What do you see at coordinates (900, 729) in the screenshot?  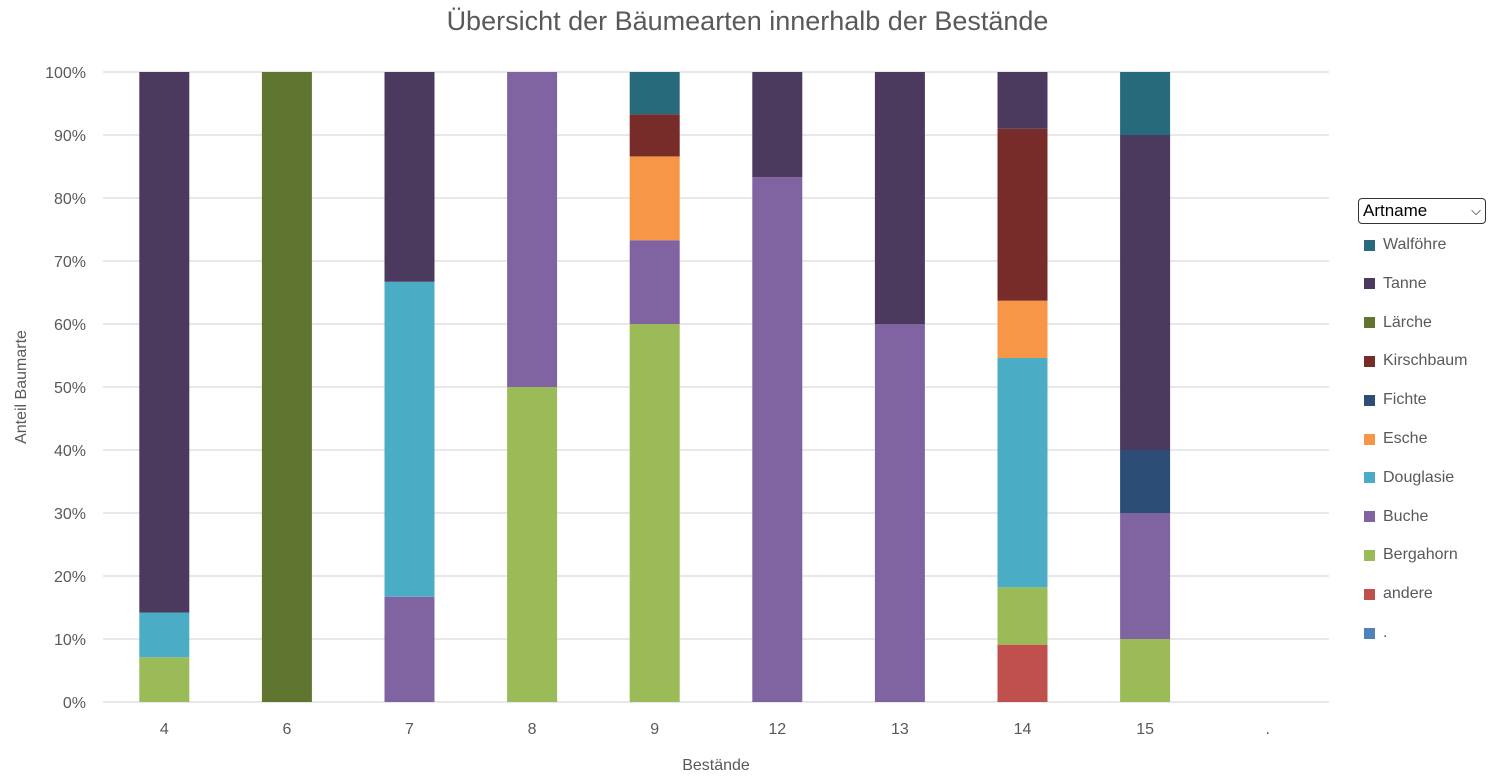 I see `x-tick-label: 13` at bounding box center [900, 729].